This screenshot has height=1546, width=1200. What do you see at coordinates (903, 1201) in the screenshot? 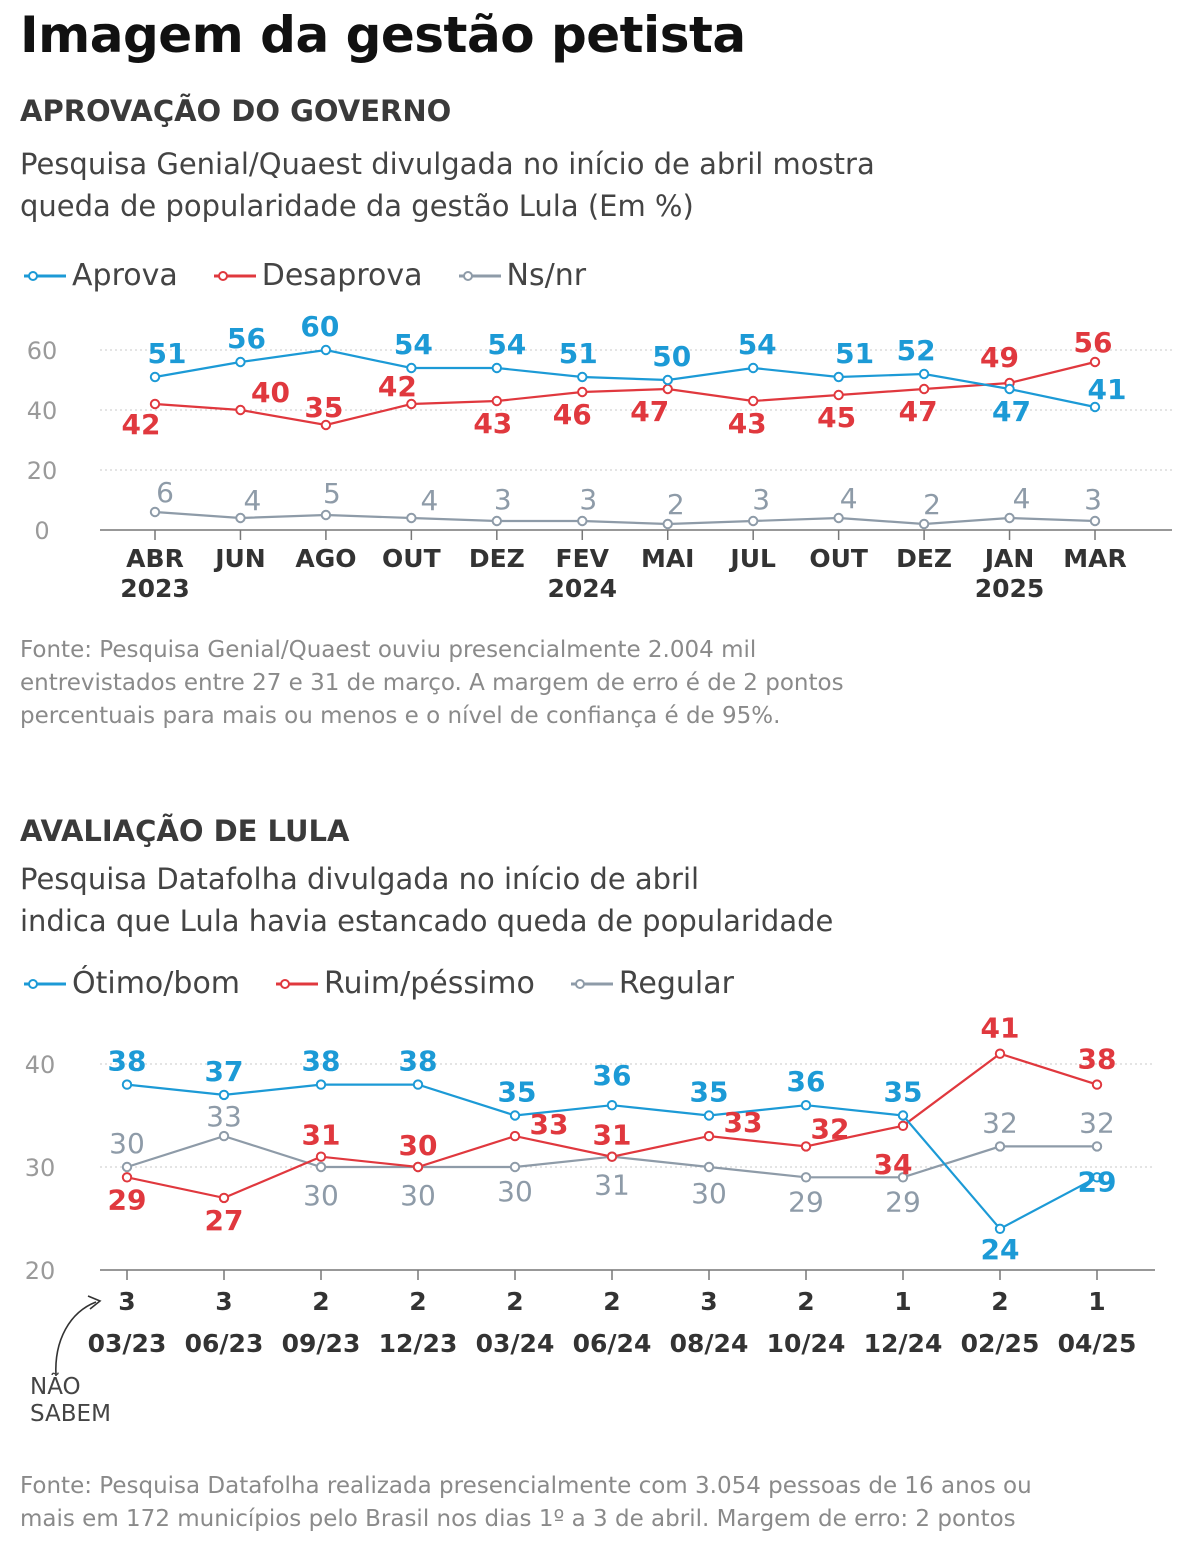
I see `c2-data-label-2-8: 29` at bounding box center [903, 1201].